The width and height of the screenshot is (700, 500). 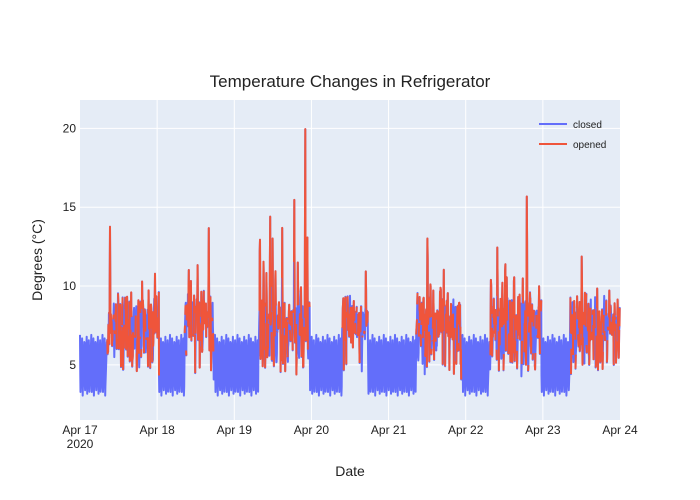 I want to click on y-tick-label: 10, so click(x=70, y=286).